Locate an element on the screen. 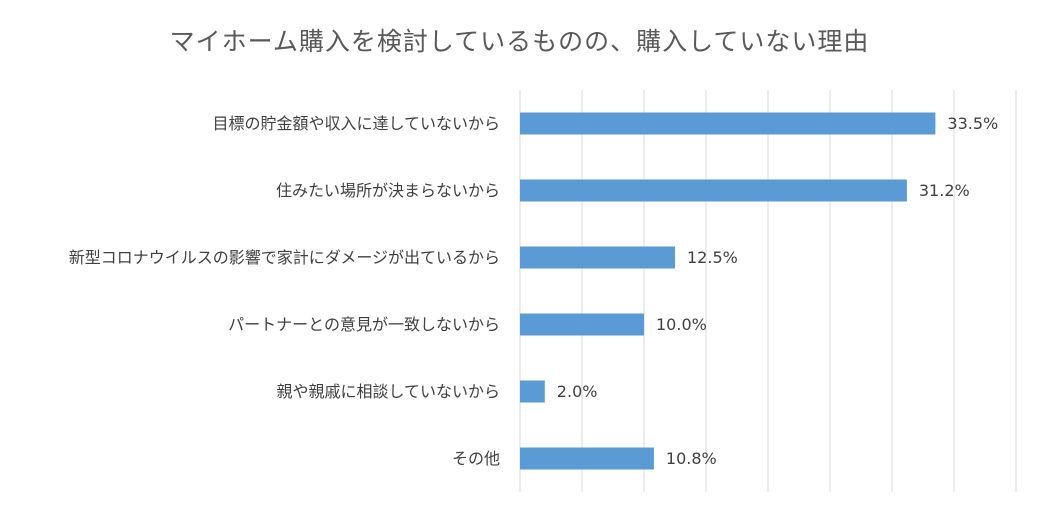 This screenshot has height=515, width=1039. chart-title: マイホーム購入を検討しているものの、購入していない理由 is located at coordinates (519, 41).